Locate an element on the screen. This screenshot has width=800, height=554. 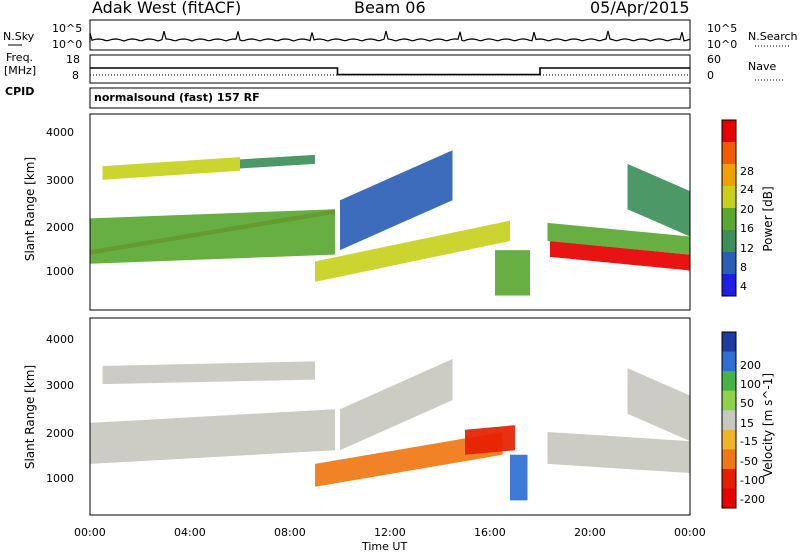
freq-label: Freq. is located at coordinates (20, 57).